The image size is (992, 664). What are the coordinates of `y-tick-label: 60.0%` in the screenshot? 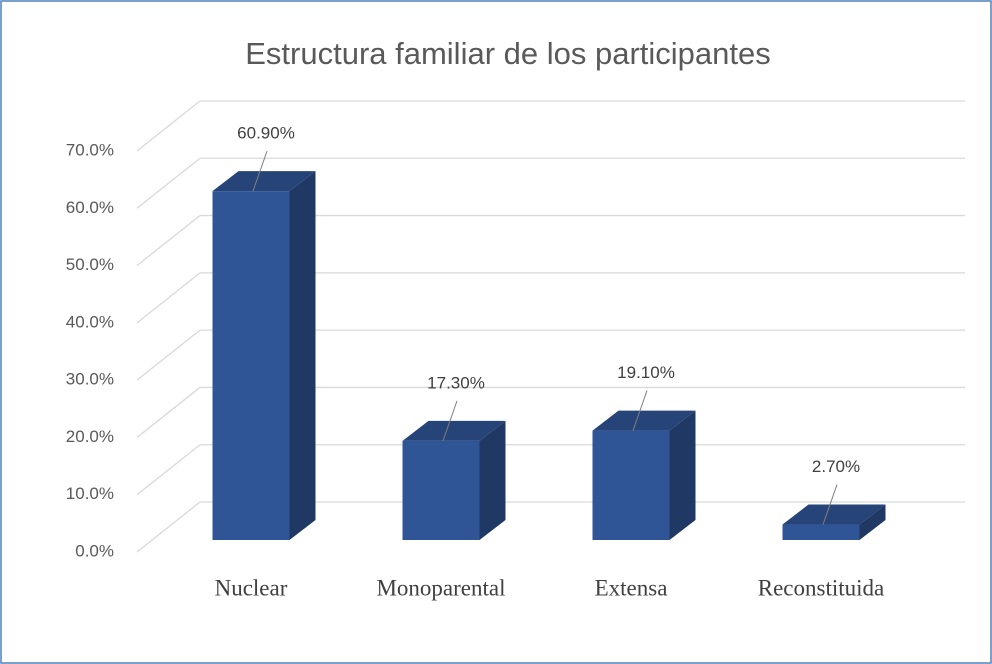 It's located at (90, 207).